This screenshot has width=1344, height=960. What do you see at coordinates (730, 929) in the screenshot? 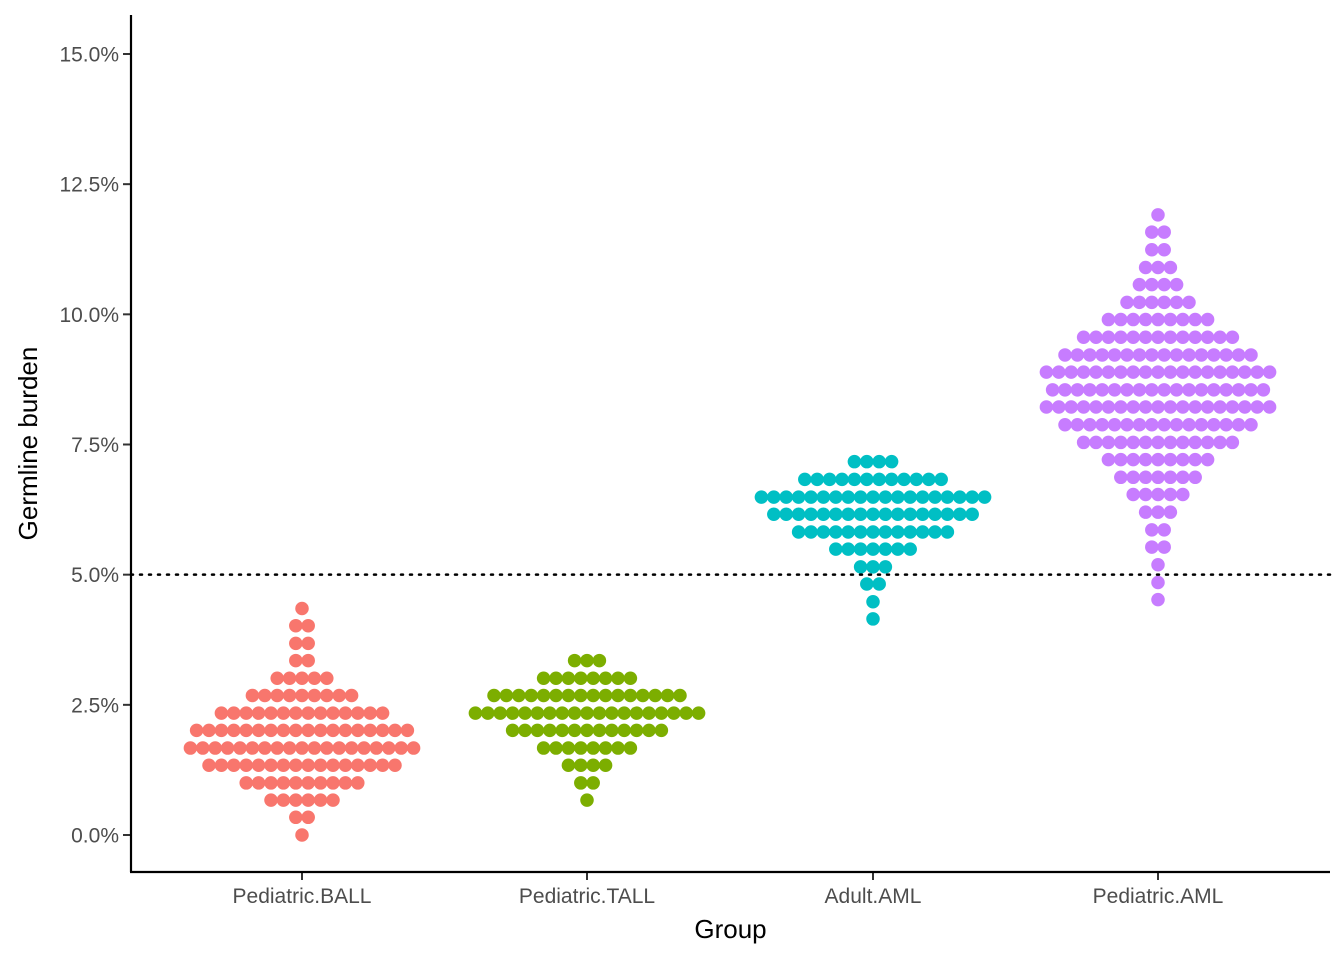
I see `x-axis-title: Group` at bounding box center [730, 929].